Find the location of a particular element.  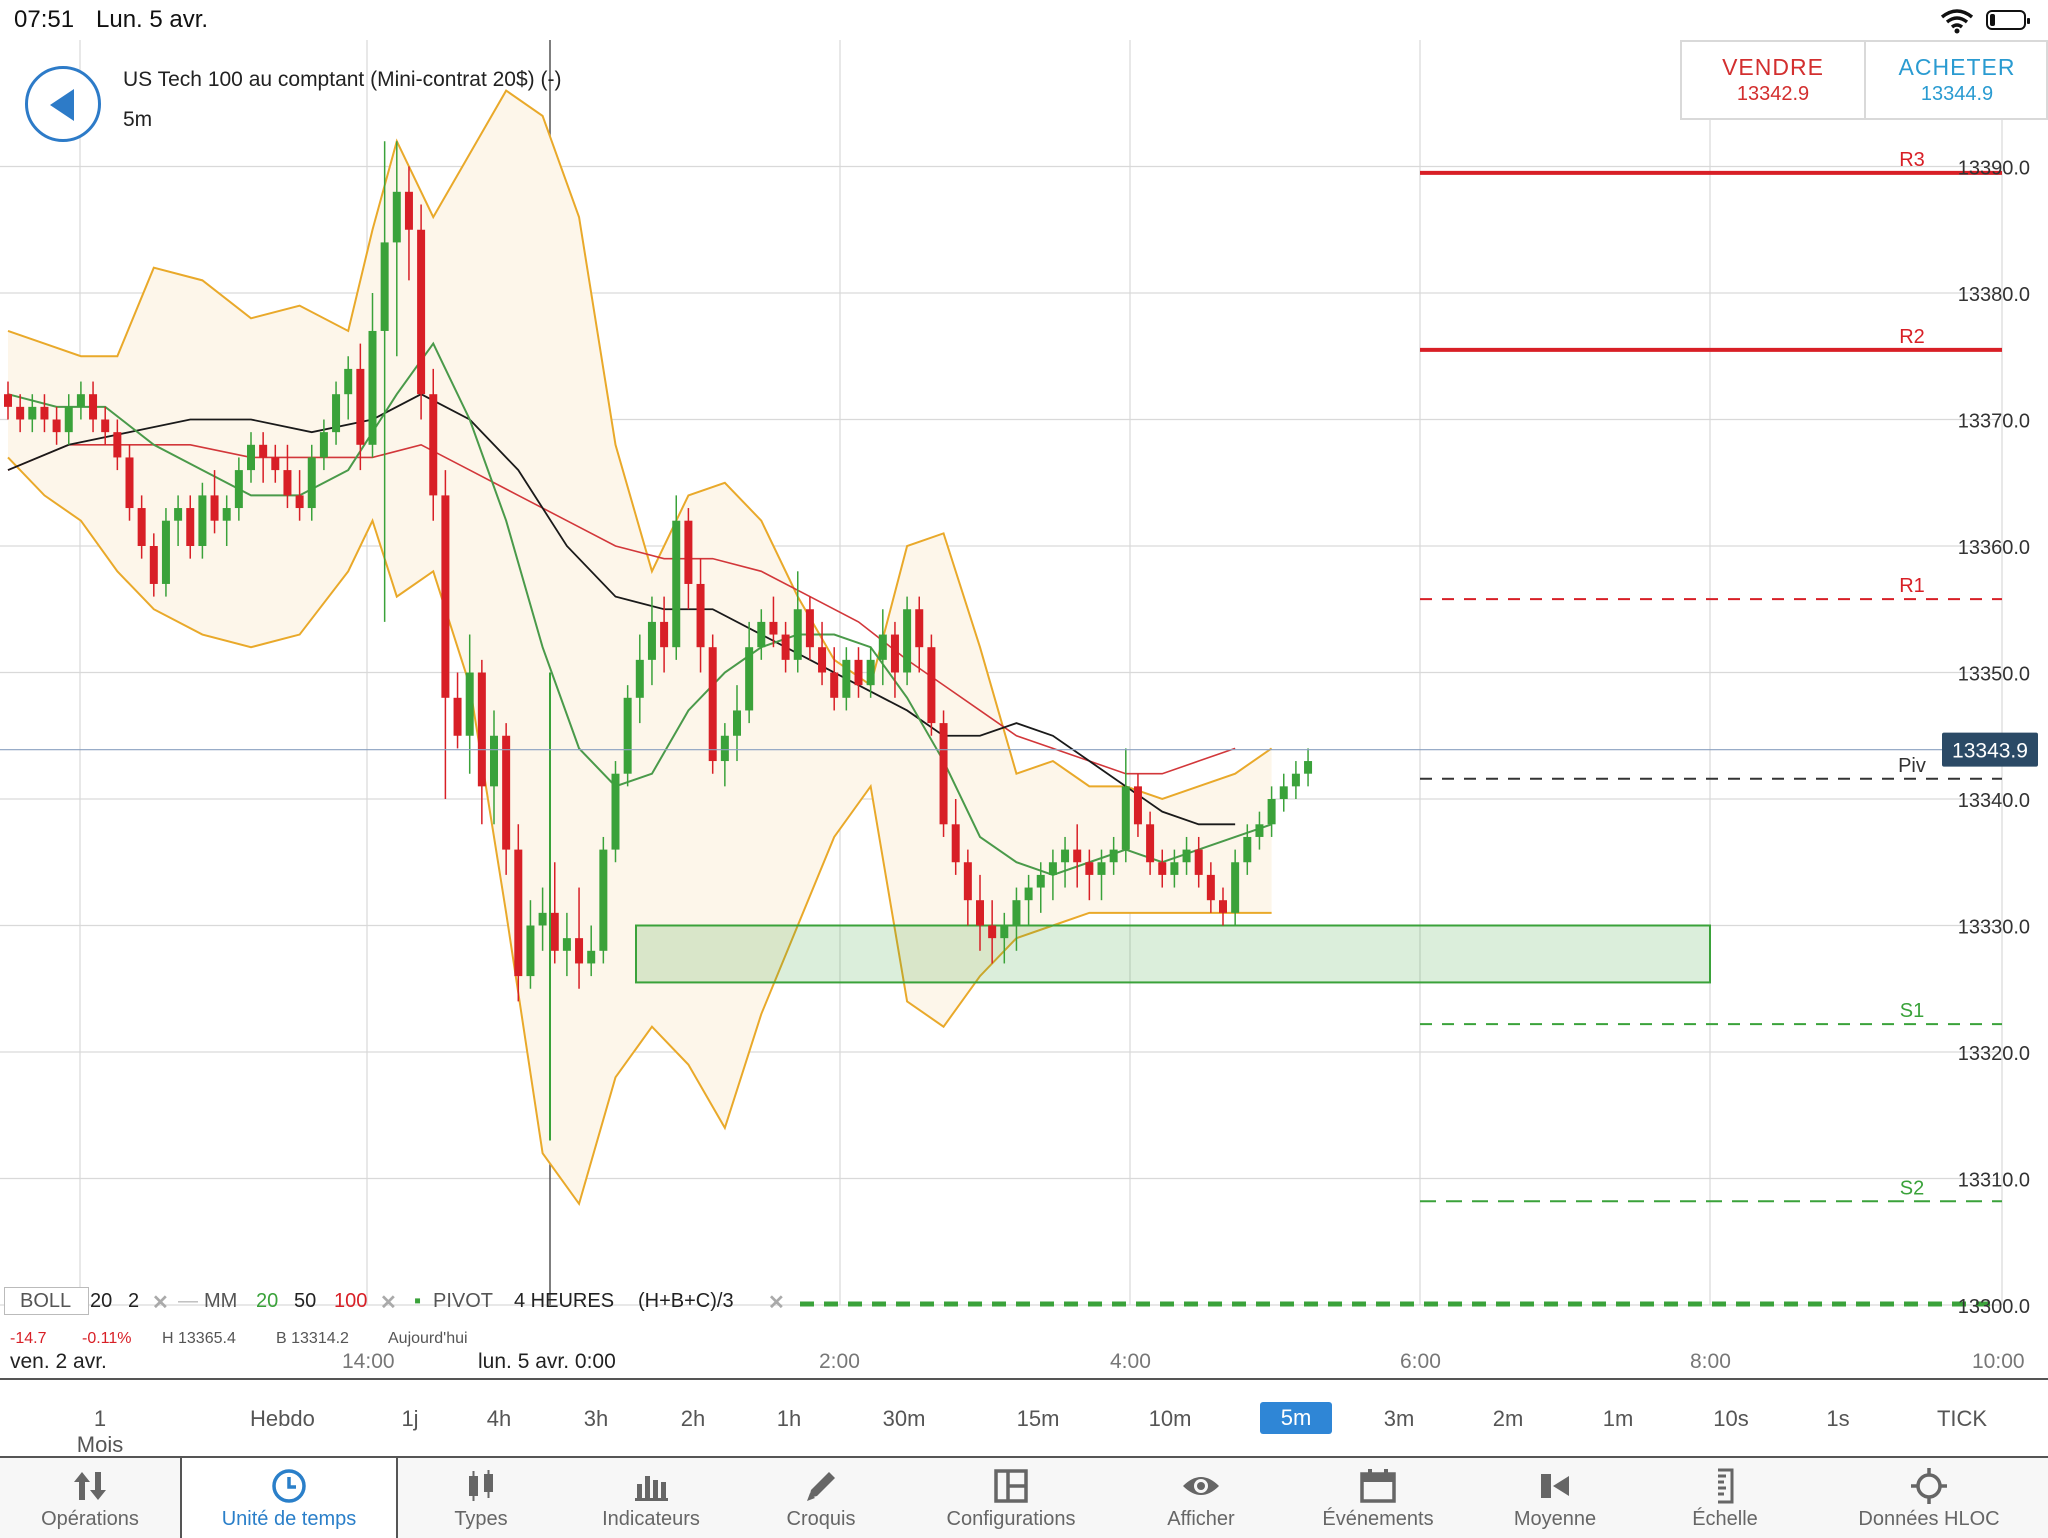

types-label: Types is located at coordinates (481, 1519).